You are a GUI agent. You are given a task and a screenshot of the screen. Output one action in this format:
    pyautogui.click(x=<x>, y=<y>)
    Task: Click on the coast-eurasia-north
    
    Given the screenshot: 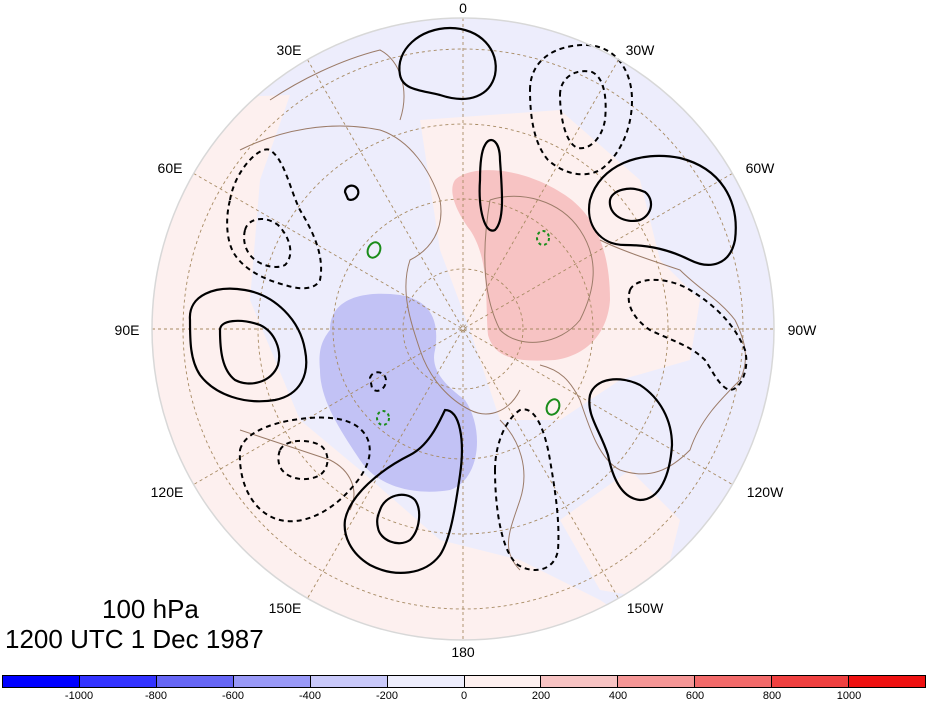 What is the action you would take?
    pyautogui.click(x=380, y=270)
    